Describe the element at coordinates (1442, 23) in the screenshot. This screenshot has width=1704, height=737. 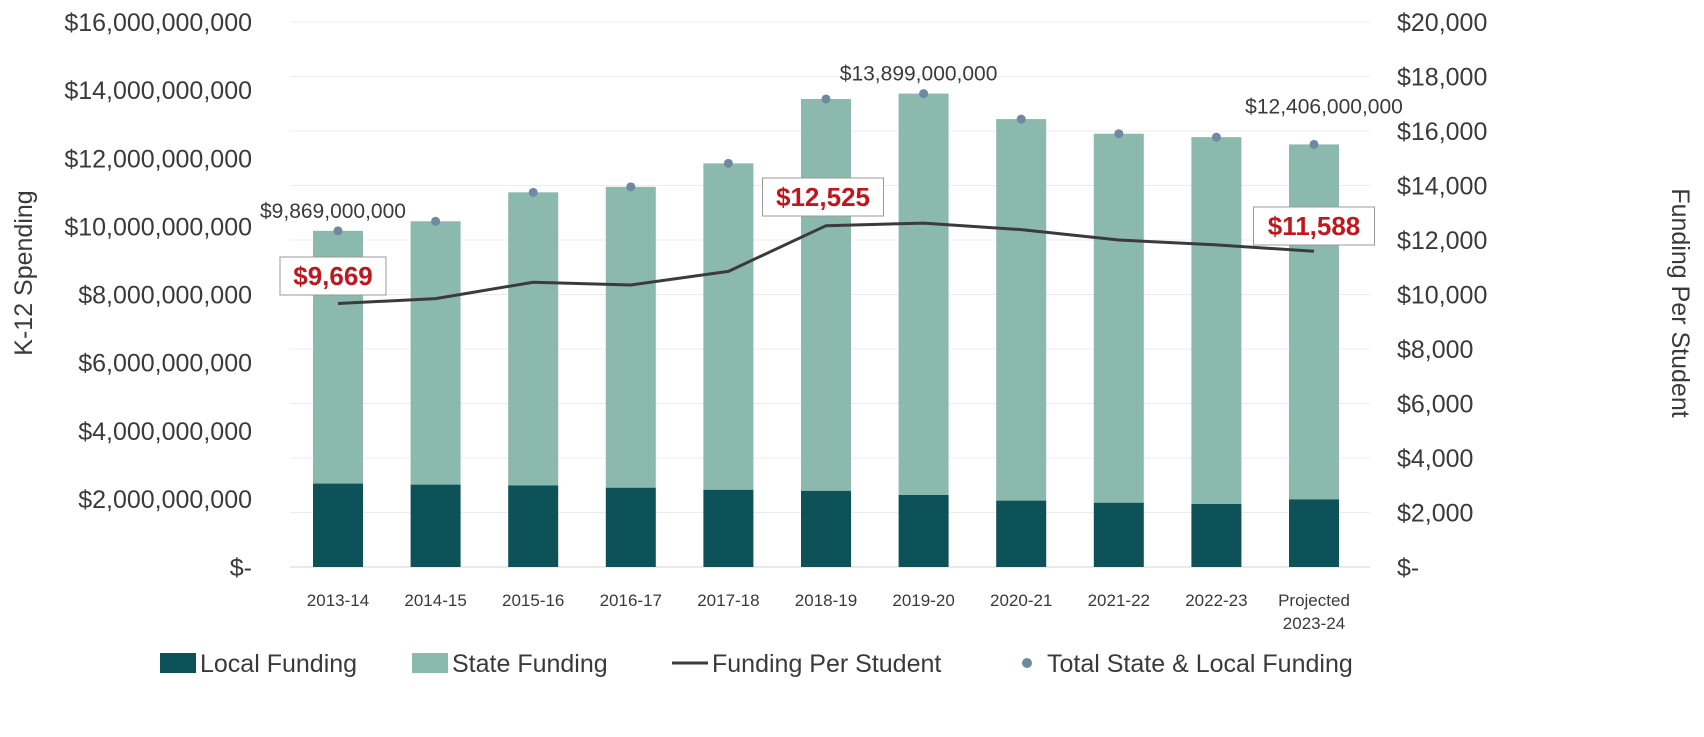
I see `y-right-tick-label: $20,000` at that location.